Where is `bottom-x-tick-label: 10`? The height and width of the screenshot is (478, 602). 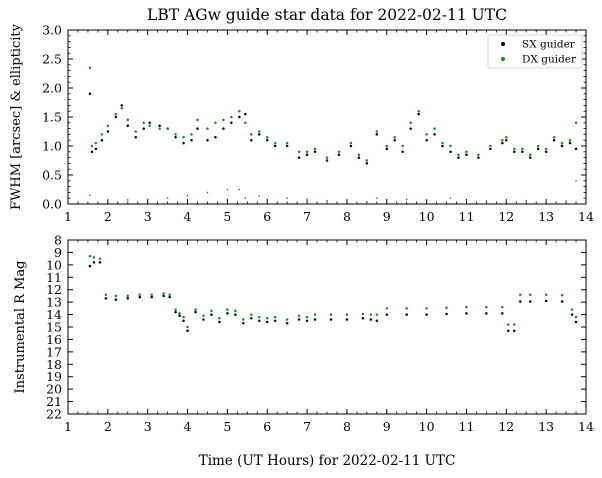 bottom-x-tick-label: 10 is located at coordinates (427, 426).